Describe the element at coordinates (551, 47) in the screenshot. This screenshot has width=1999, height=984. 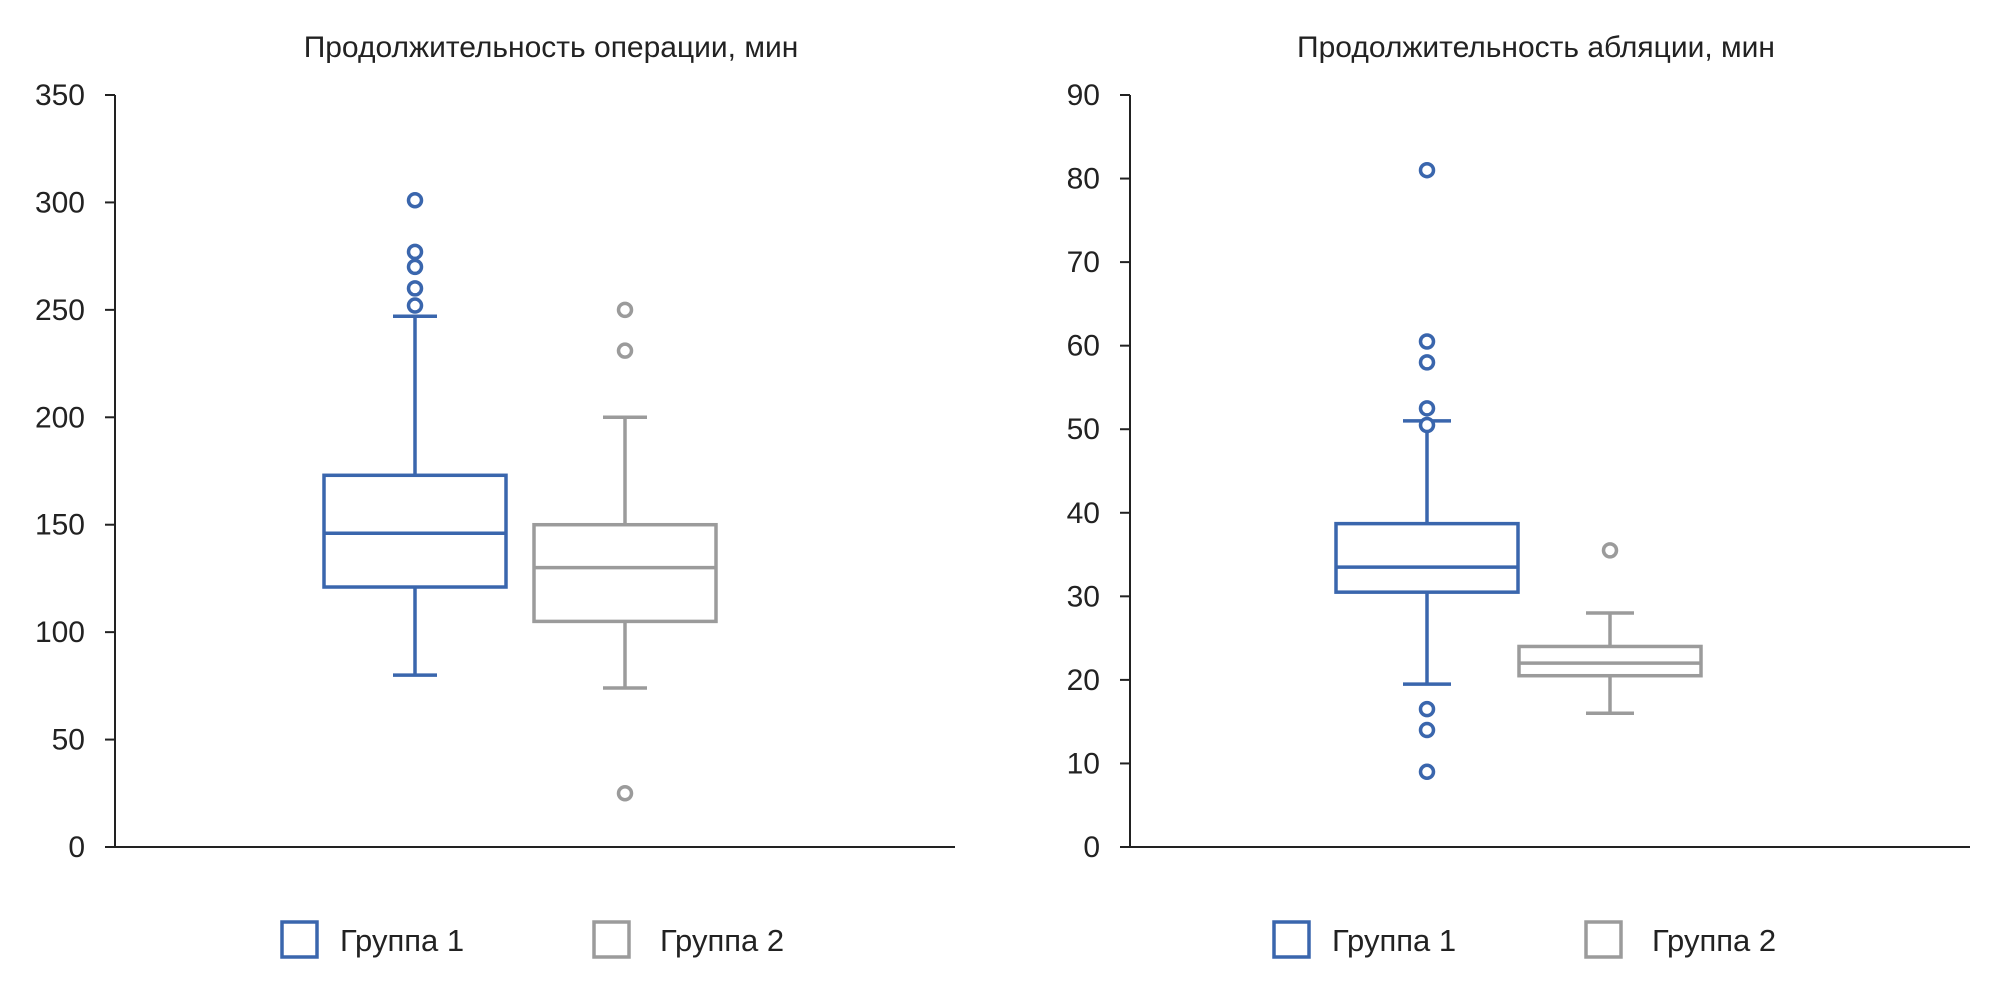
I see `chart-title: Продолжительность операции, мин` at that location.